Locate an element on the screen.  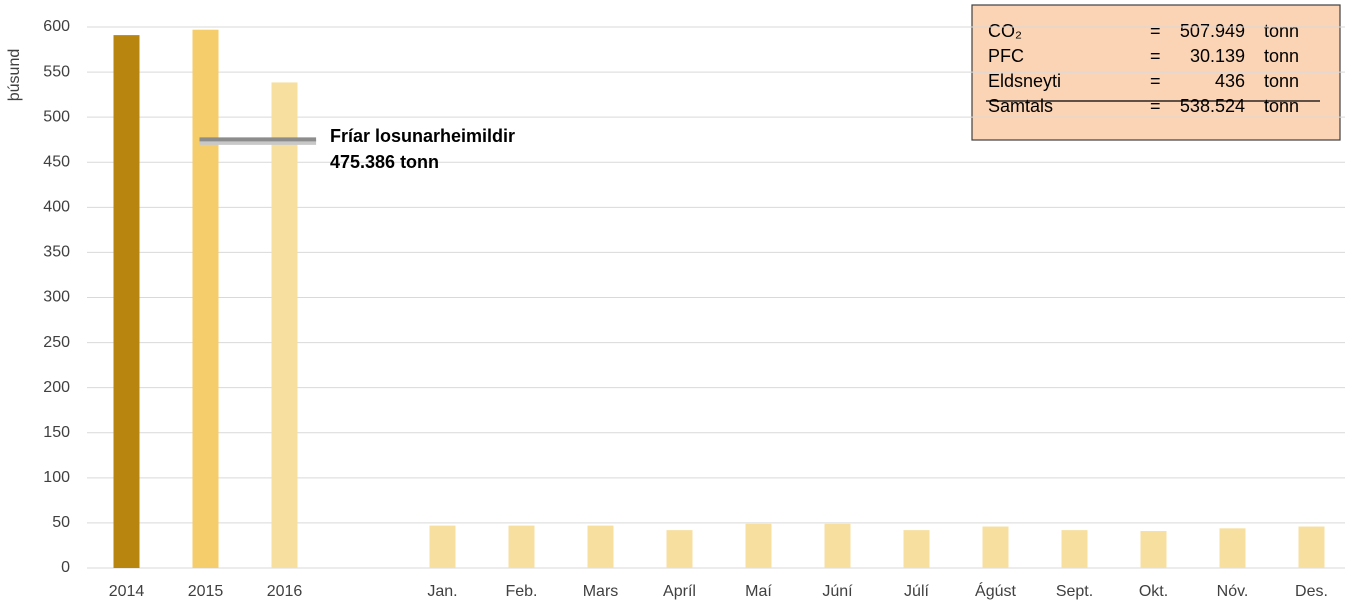
y-tick-label: 350 is located at coordinates (56, 252).